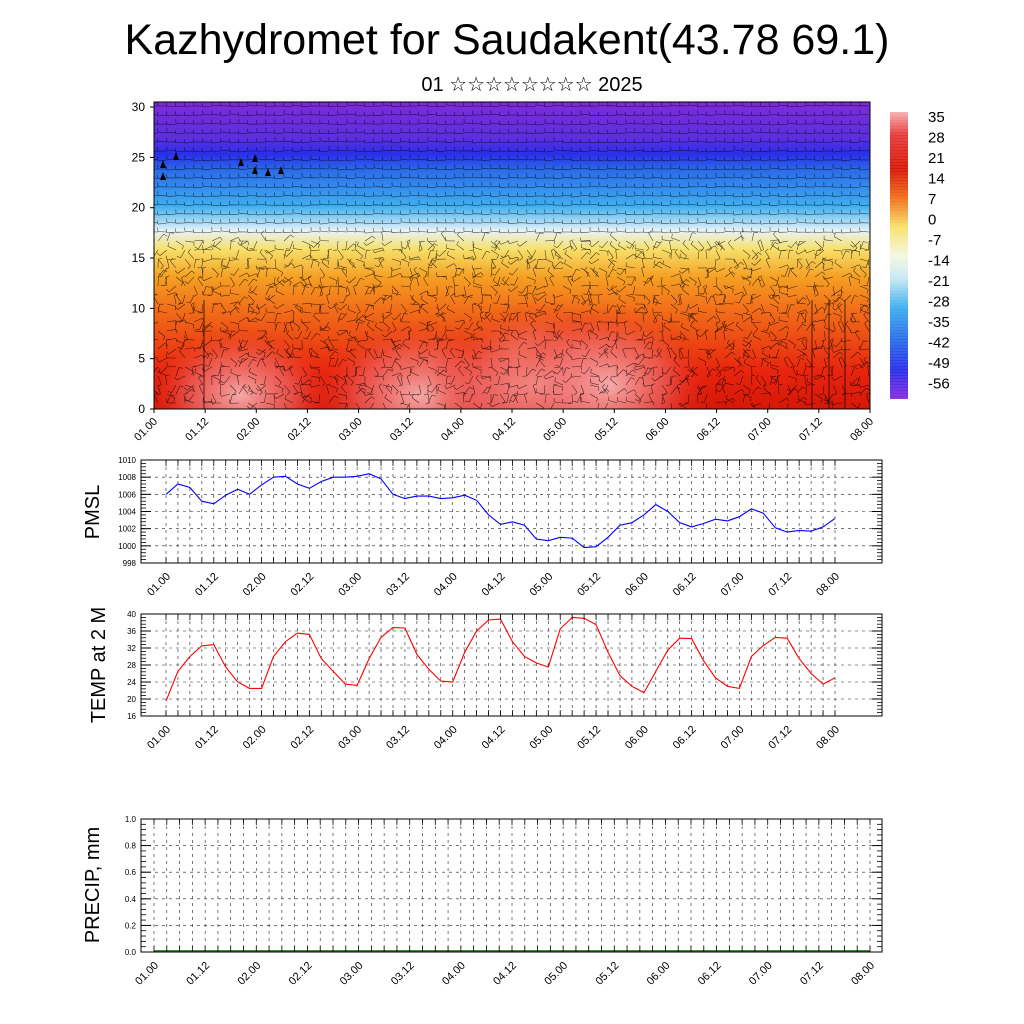 This screenshot has width=1024, height=1024. Describe the element at coordinates (939, 251) in the screenshot. I see `colorbar-labels: 35 28 21 14 7 0 -7 -14 -21 -28 -35 -42 -49 -56` at that location.